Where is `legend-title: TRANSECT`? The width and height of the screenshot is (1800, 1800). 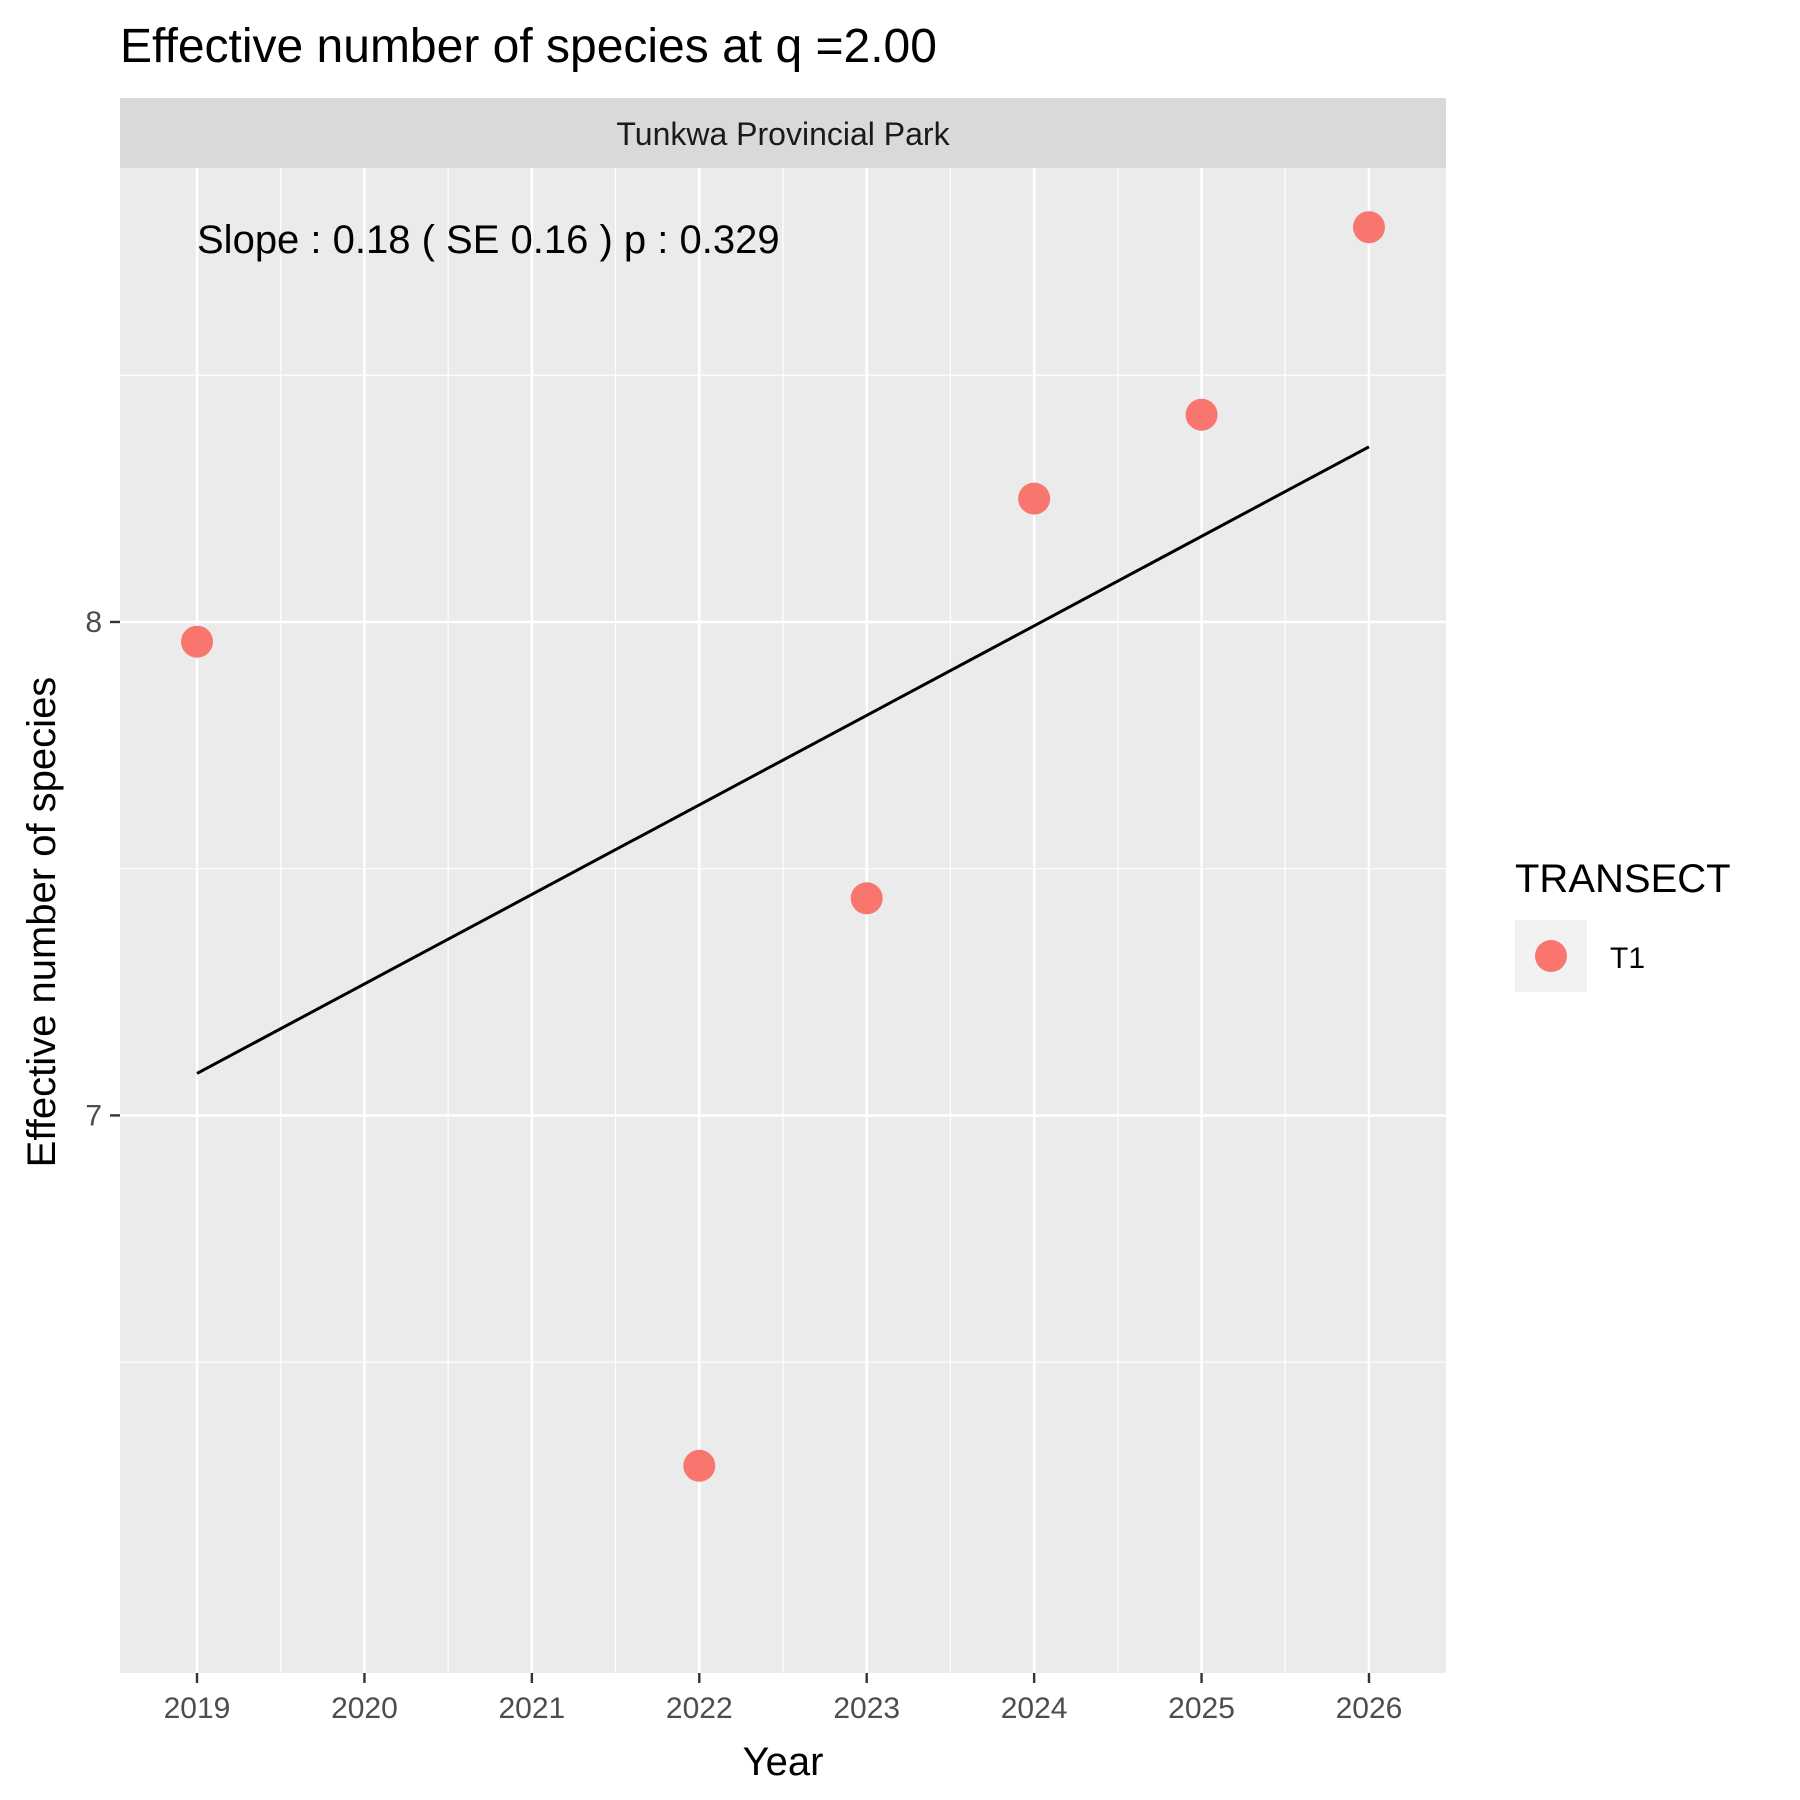 legend-title: TRANSECT is located at coordinates (1623, 879).